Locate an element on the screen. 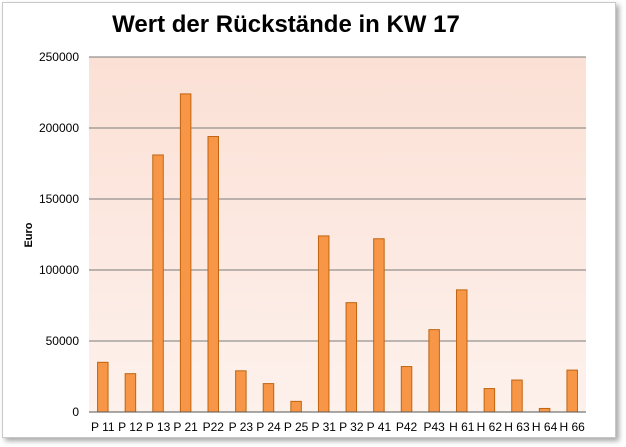 The width and height of the screenshot is (626, 447). y-tick-label: 200000 is located at coordinates (59, 128).